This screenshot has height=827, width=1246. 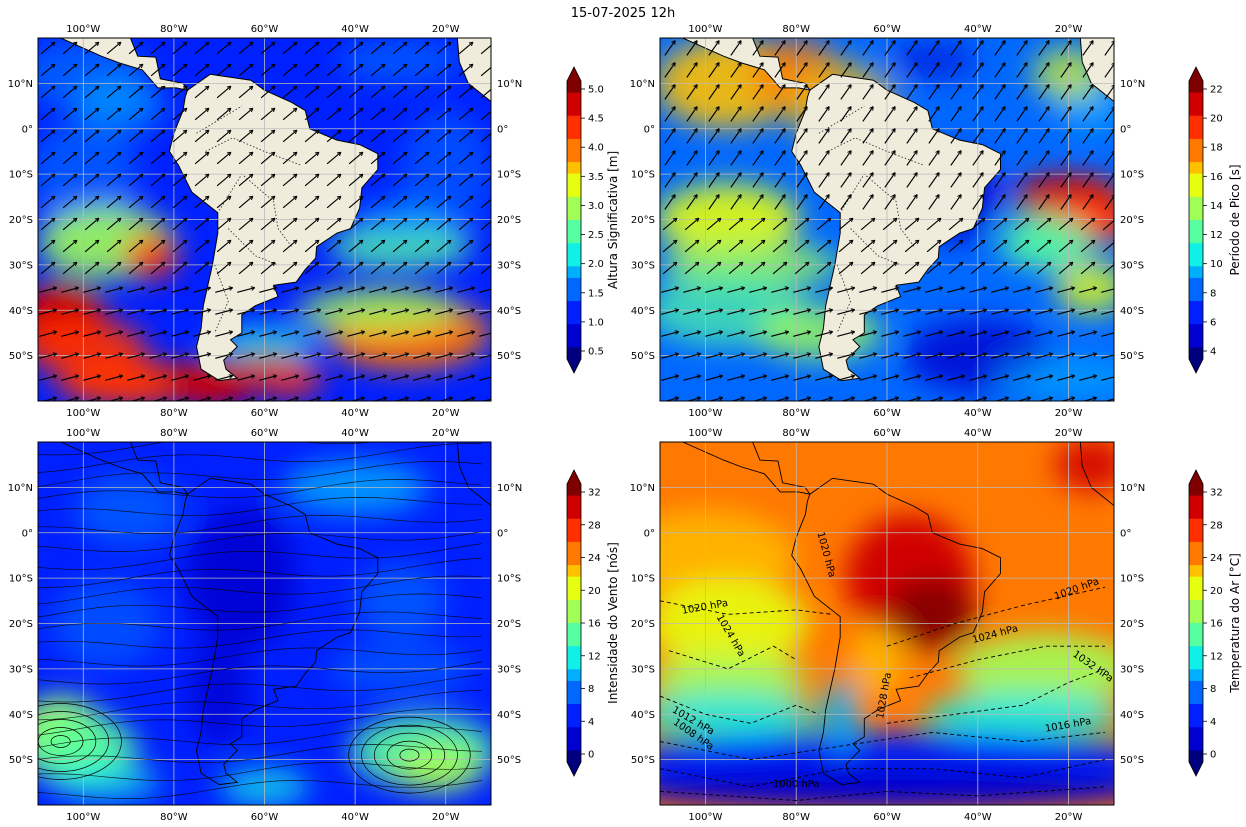 I want to click on colorbar-tick-label: 1.0, so click(x=596, y=322).